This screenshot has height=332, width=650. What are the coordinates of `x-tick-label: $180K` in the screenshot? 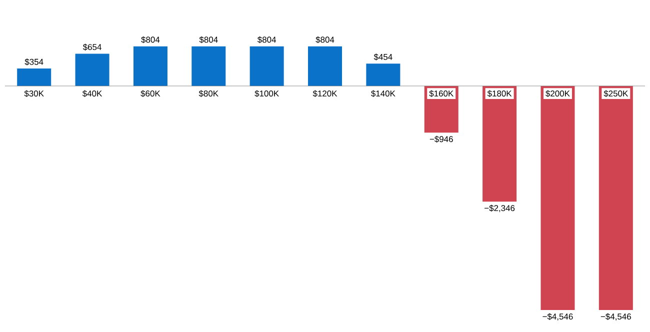 It's located at (499, 94).